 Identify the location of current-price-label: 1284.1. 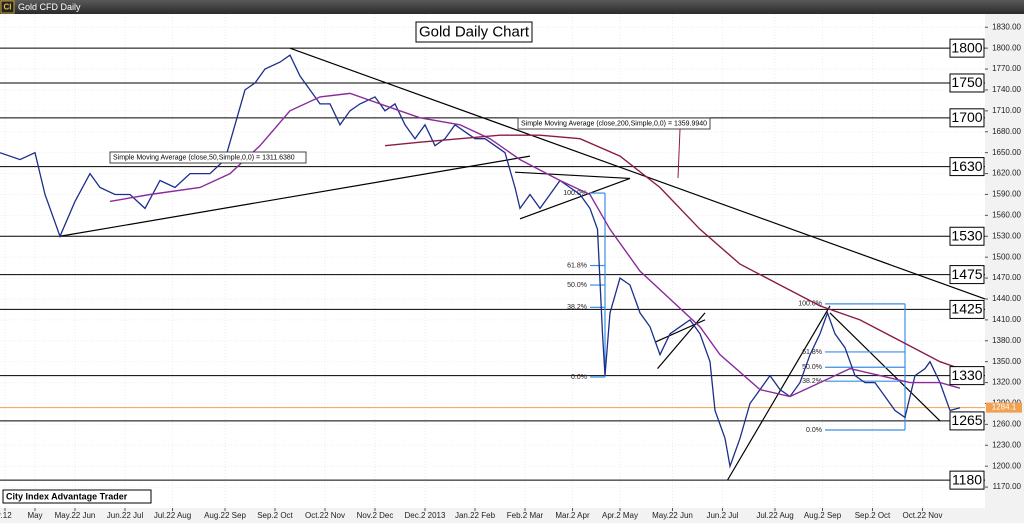
(1004, 407).